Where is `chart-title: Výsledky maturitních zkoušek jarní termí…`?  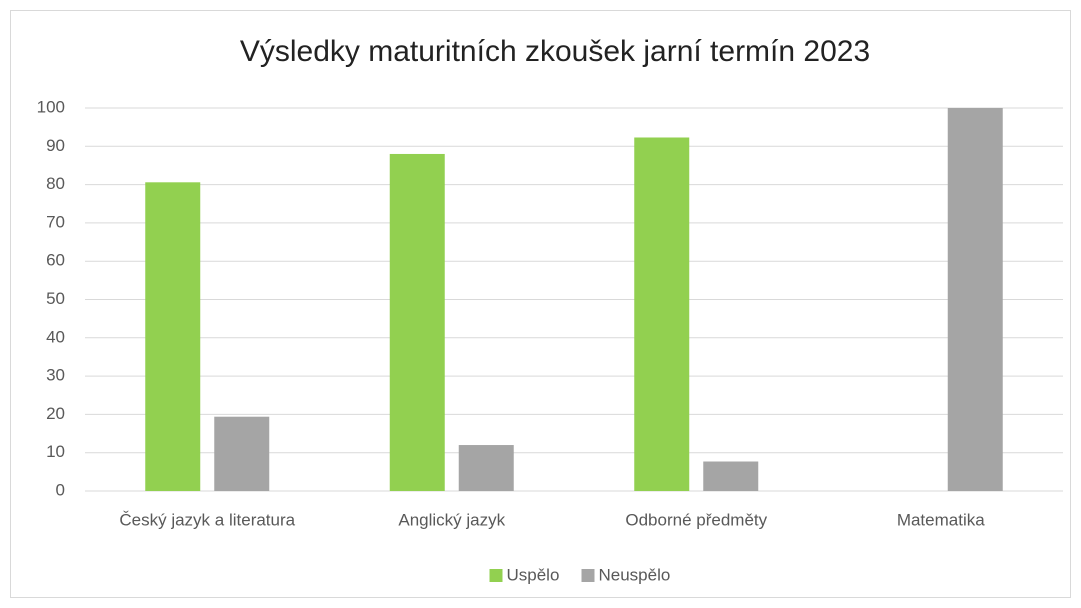
chart-title: Výsledky maturitních zkoušek jarní termí… is located at coordinates (555, 51).